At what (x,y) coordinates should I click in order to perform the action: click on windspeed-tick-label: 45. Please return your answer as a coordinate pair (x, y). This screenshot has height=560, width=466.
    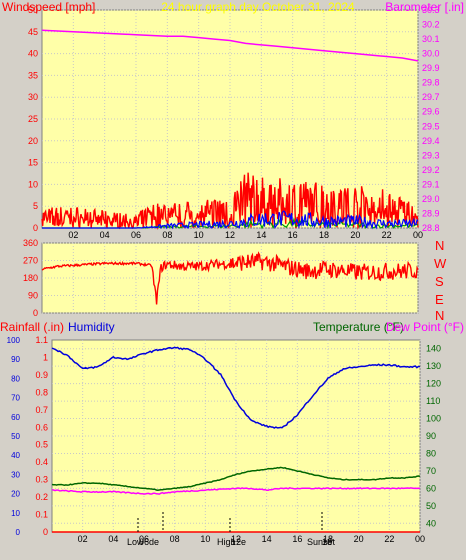
    Looking at the image, I should click on (33, 32).